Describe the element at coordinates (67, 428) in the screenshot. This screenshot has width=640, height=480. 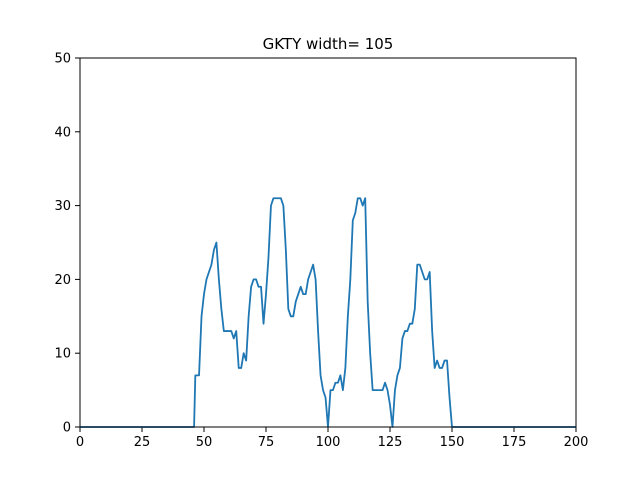
I see `y-tick-label: 0` at that location.